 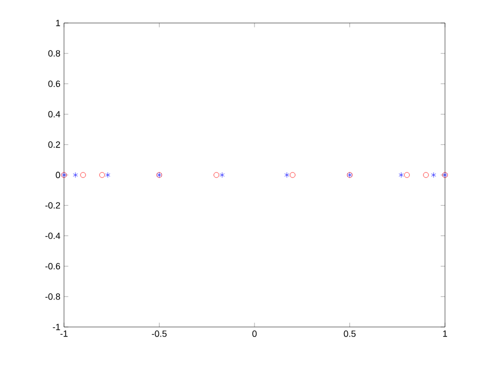 I want to click on x-tick-label: 1, so click(x=445, y=333).